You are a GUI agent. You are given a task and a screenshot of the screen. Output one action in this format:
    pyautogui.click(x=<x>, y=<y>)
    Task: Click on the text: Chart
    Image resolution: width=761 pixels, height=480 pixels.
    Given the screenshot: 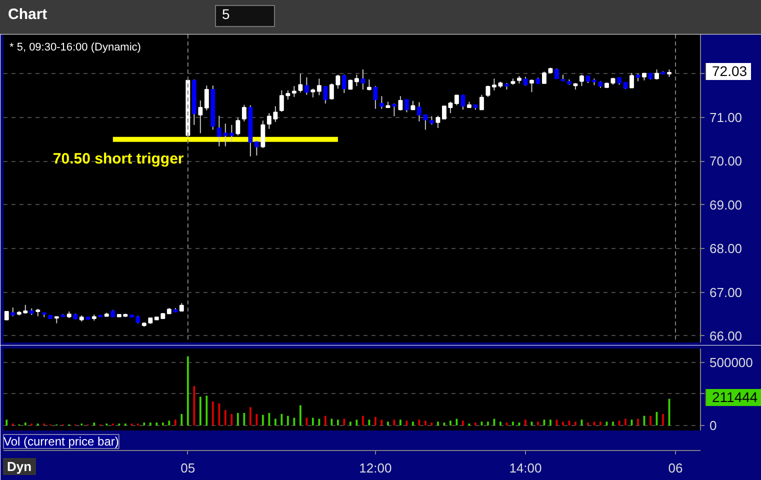 What is the action you would take?
    pyautogui.click(x=28, y=14)
    